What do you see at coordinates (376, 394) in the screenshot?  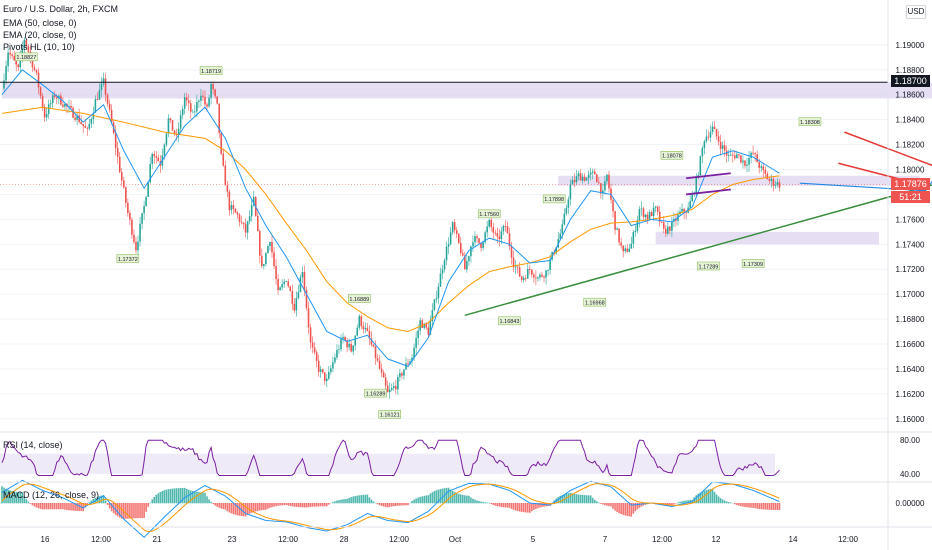 I see `pivot-label: 1.16289` at bounding box center [376, 394].